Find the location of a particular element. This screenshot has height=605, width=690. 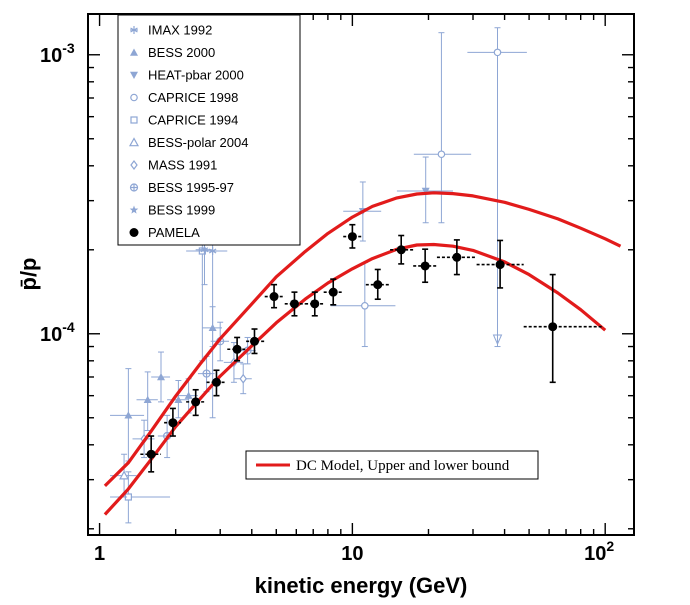

legend-item: PAMELA is located at coordinates (164, 232).